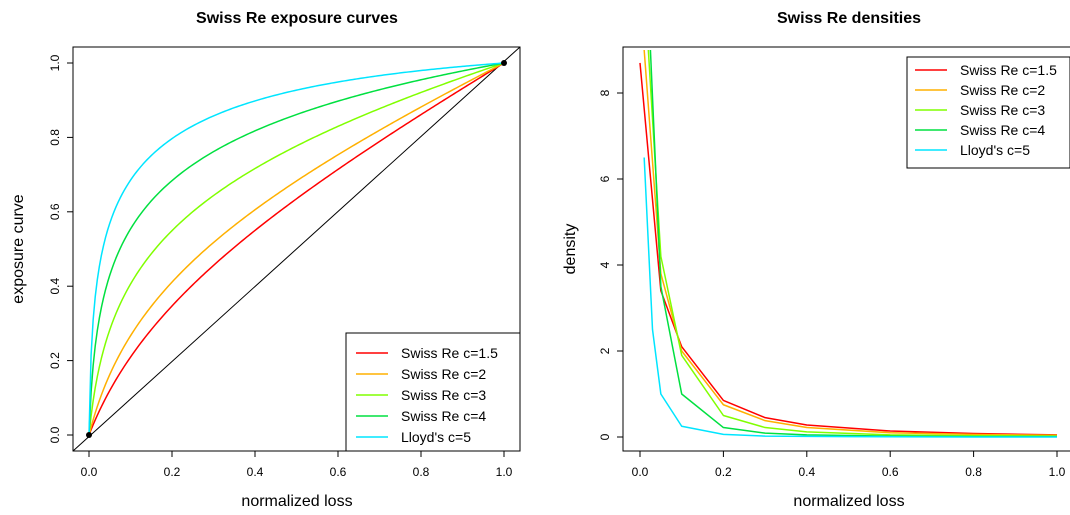 The height and width of the screenshot is (515, 1070). I want to click on y-tick-label: 0.8, so click(55, 137).